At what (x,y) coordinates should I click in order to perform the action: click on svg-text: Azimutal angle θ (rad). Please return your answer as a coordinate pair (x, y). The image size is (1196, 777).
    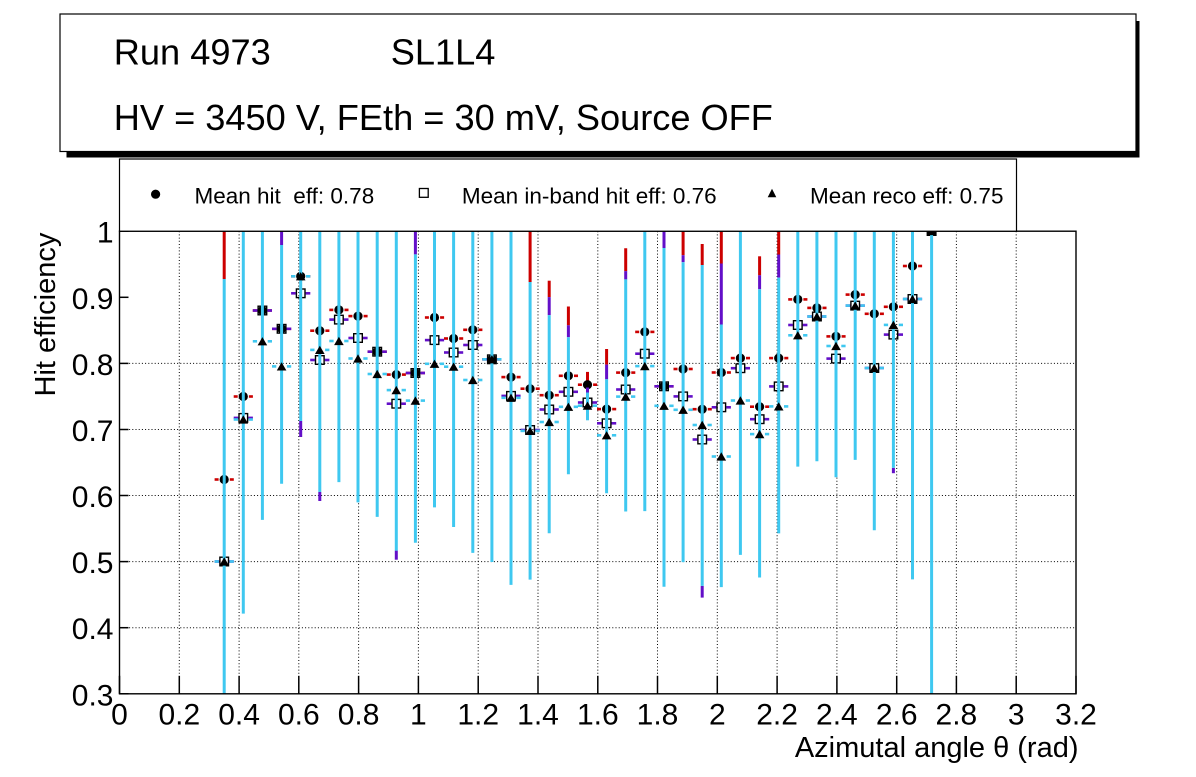
    Looking at the image, I should click on (937, 748).